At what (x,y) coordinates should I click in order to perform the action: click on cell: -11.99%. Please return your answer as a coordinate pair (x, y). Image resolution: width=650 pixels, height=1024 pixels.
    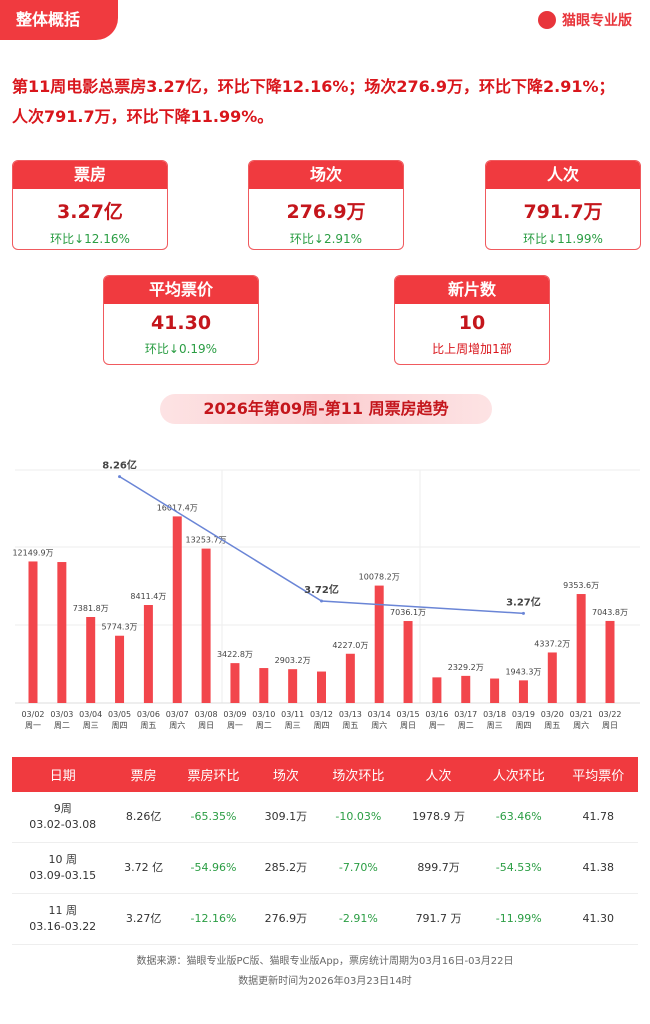
    Looking at the image, I should click on (519, 919).